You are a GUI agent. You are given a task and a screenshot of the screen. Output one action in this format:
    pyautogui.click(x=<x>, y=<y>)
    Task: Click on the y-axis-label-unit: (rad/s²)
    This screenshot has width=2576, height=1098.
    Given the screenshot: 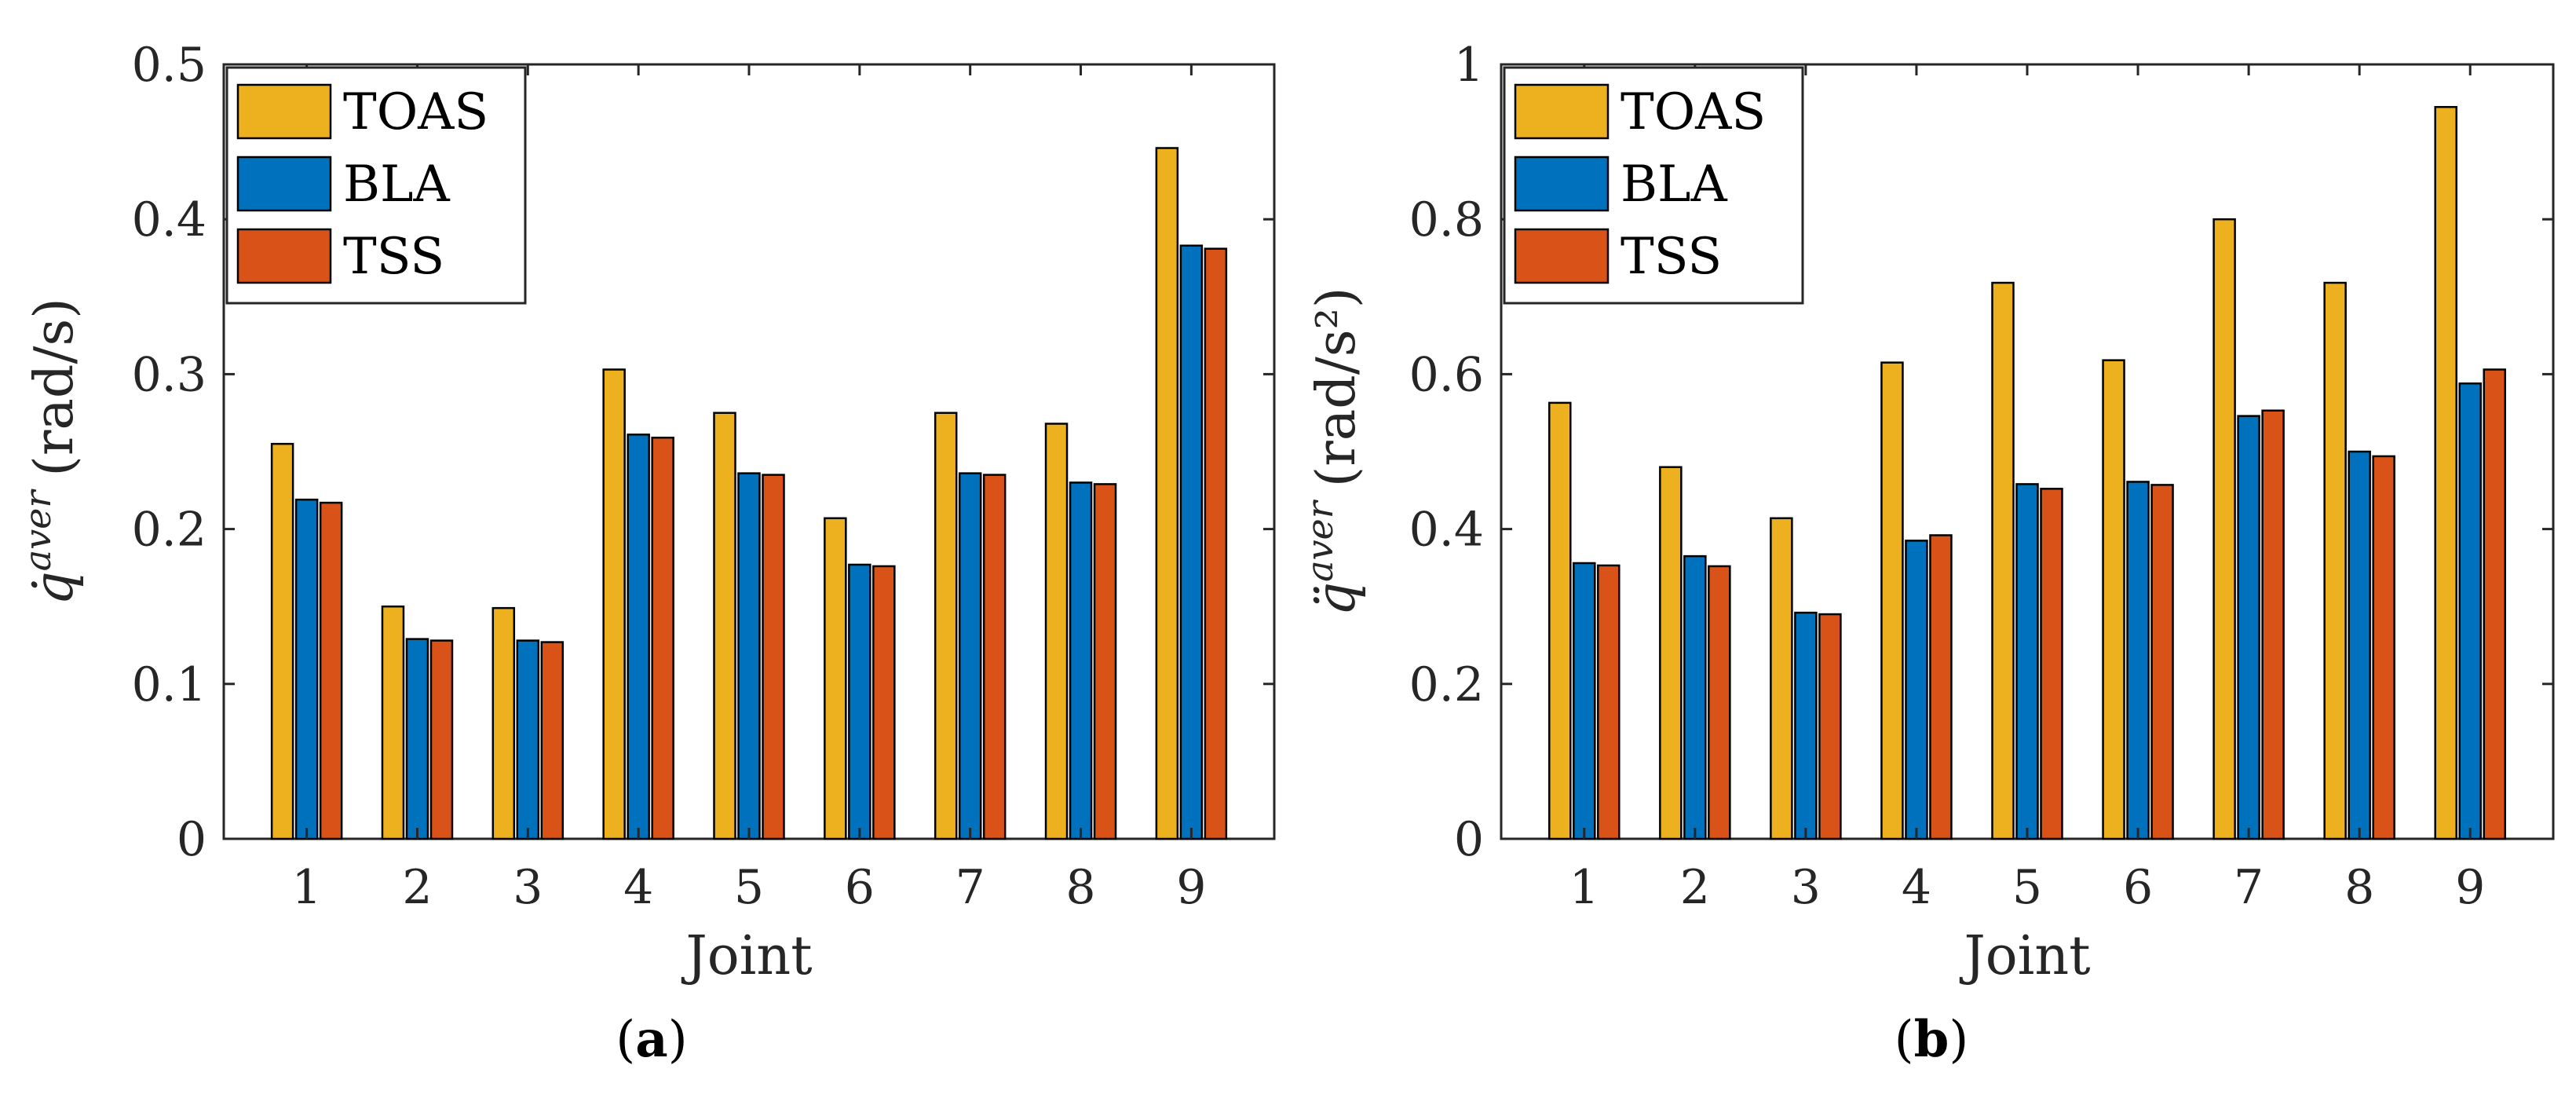 What is the action you would take?
    pyautogui.click(x=1337, y=387)
    